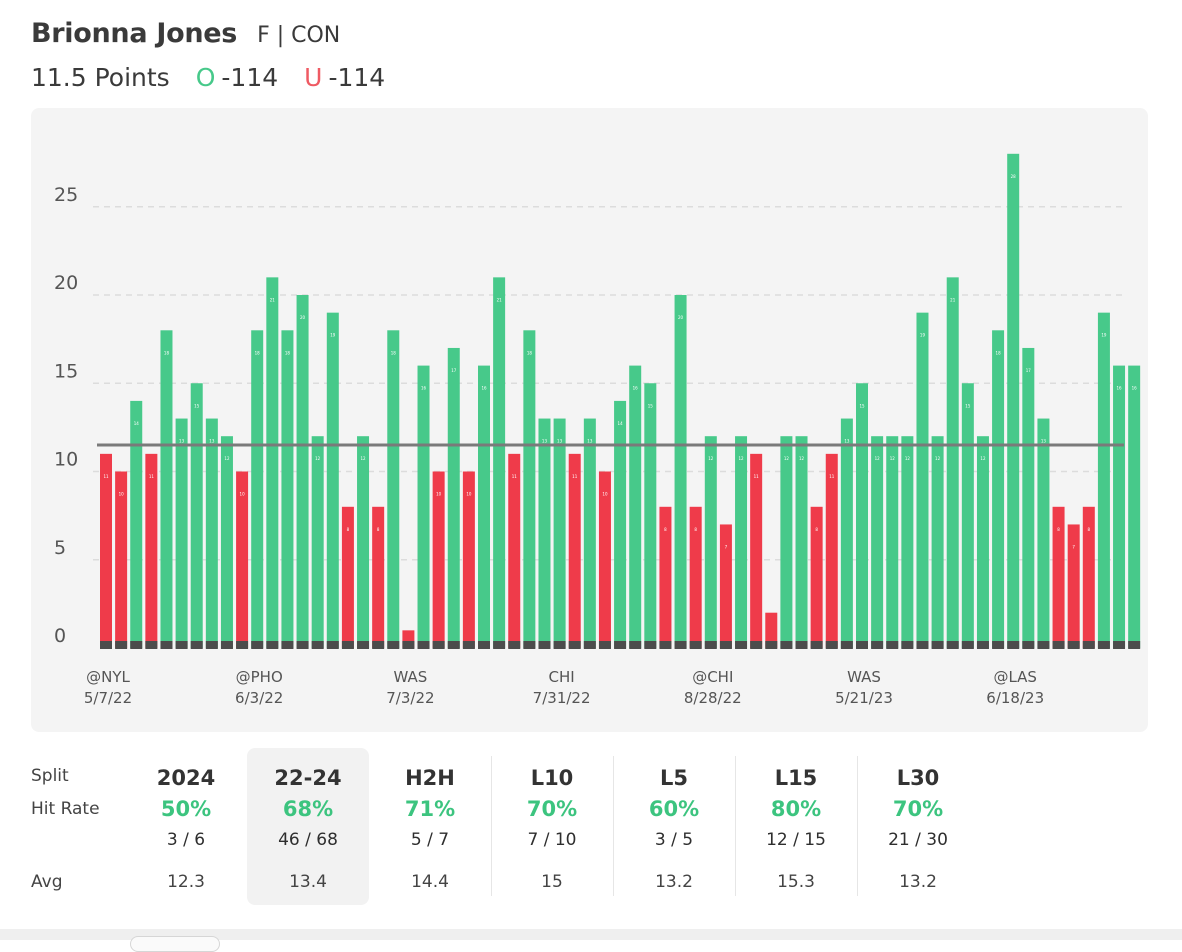  I want to click on y-tick-label: 25, so click(66, 195).